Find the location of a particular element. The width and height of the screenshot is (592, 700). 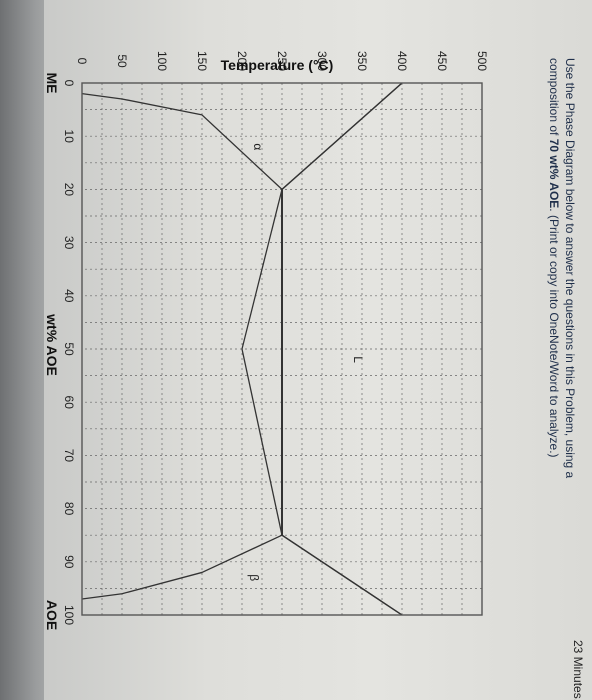

y-axis-label: Temperature (°C) is located at coordinates (277, 65).